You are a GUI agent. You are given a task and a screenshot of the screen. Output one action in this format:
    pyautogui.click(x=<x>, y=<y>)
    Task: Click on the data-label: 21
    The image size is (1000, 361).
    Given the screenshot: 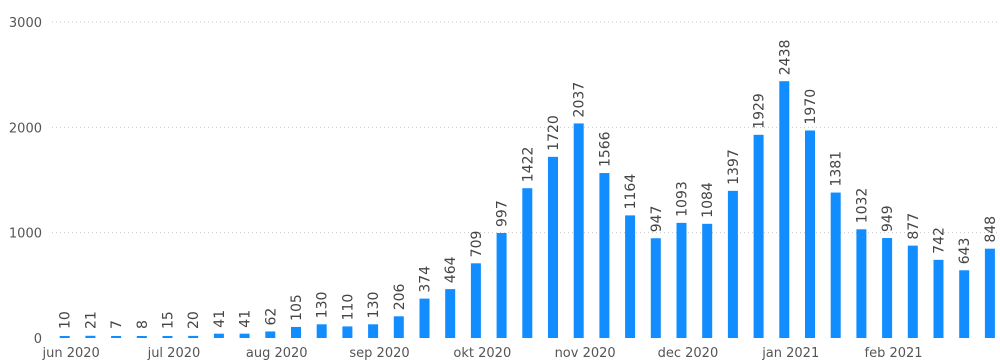 What is the action you would take?
    pyautogui.click(x=91, y=320)
    